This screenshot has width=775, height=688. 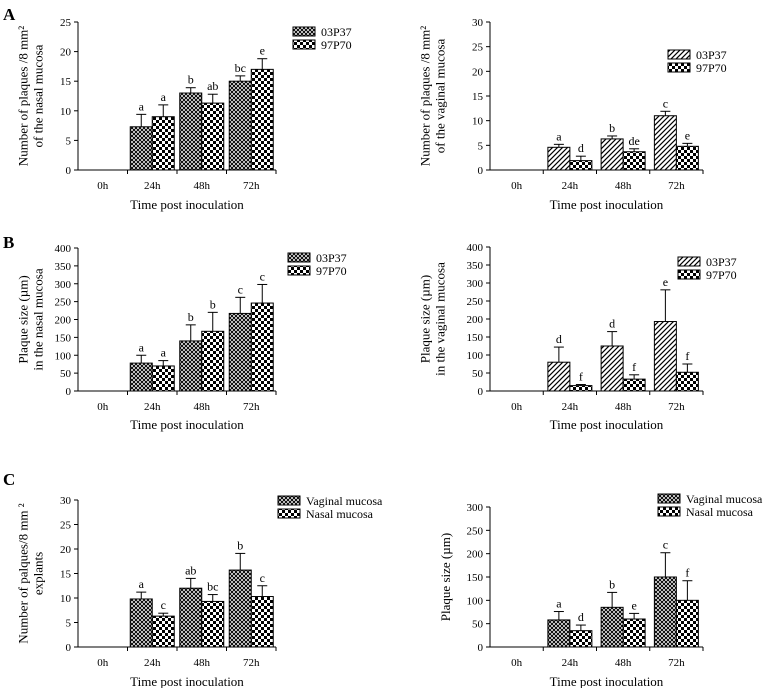 What do you see at coordinates (440, 96) in the screenshot?
I see `y-axis-title: of the vaginal mucosa` at bounding box center [440, 96].